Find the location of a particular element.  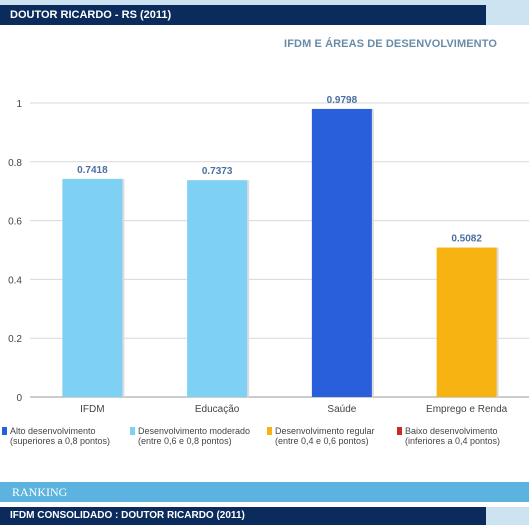

title-bar-accent is located at coordinates (507, 15).